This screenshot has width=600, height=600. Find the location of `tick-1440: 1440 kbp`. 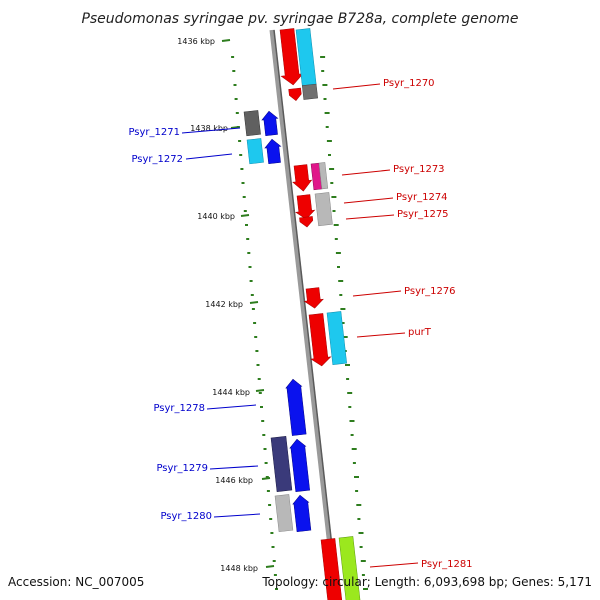

tick-1440: 1440 kbp is located at coordinates (223, 216).